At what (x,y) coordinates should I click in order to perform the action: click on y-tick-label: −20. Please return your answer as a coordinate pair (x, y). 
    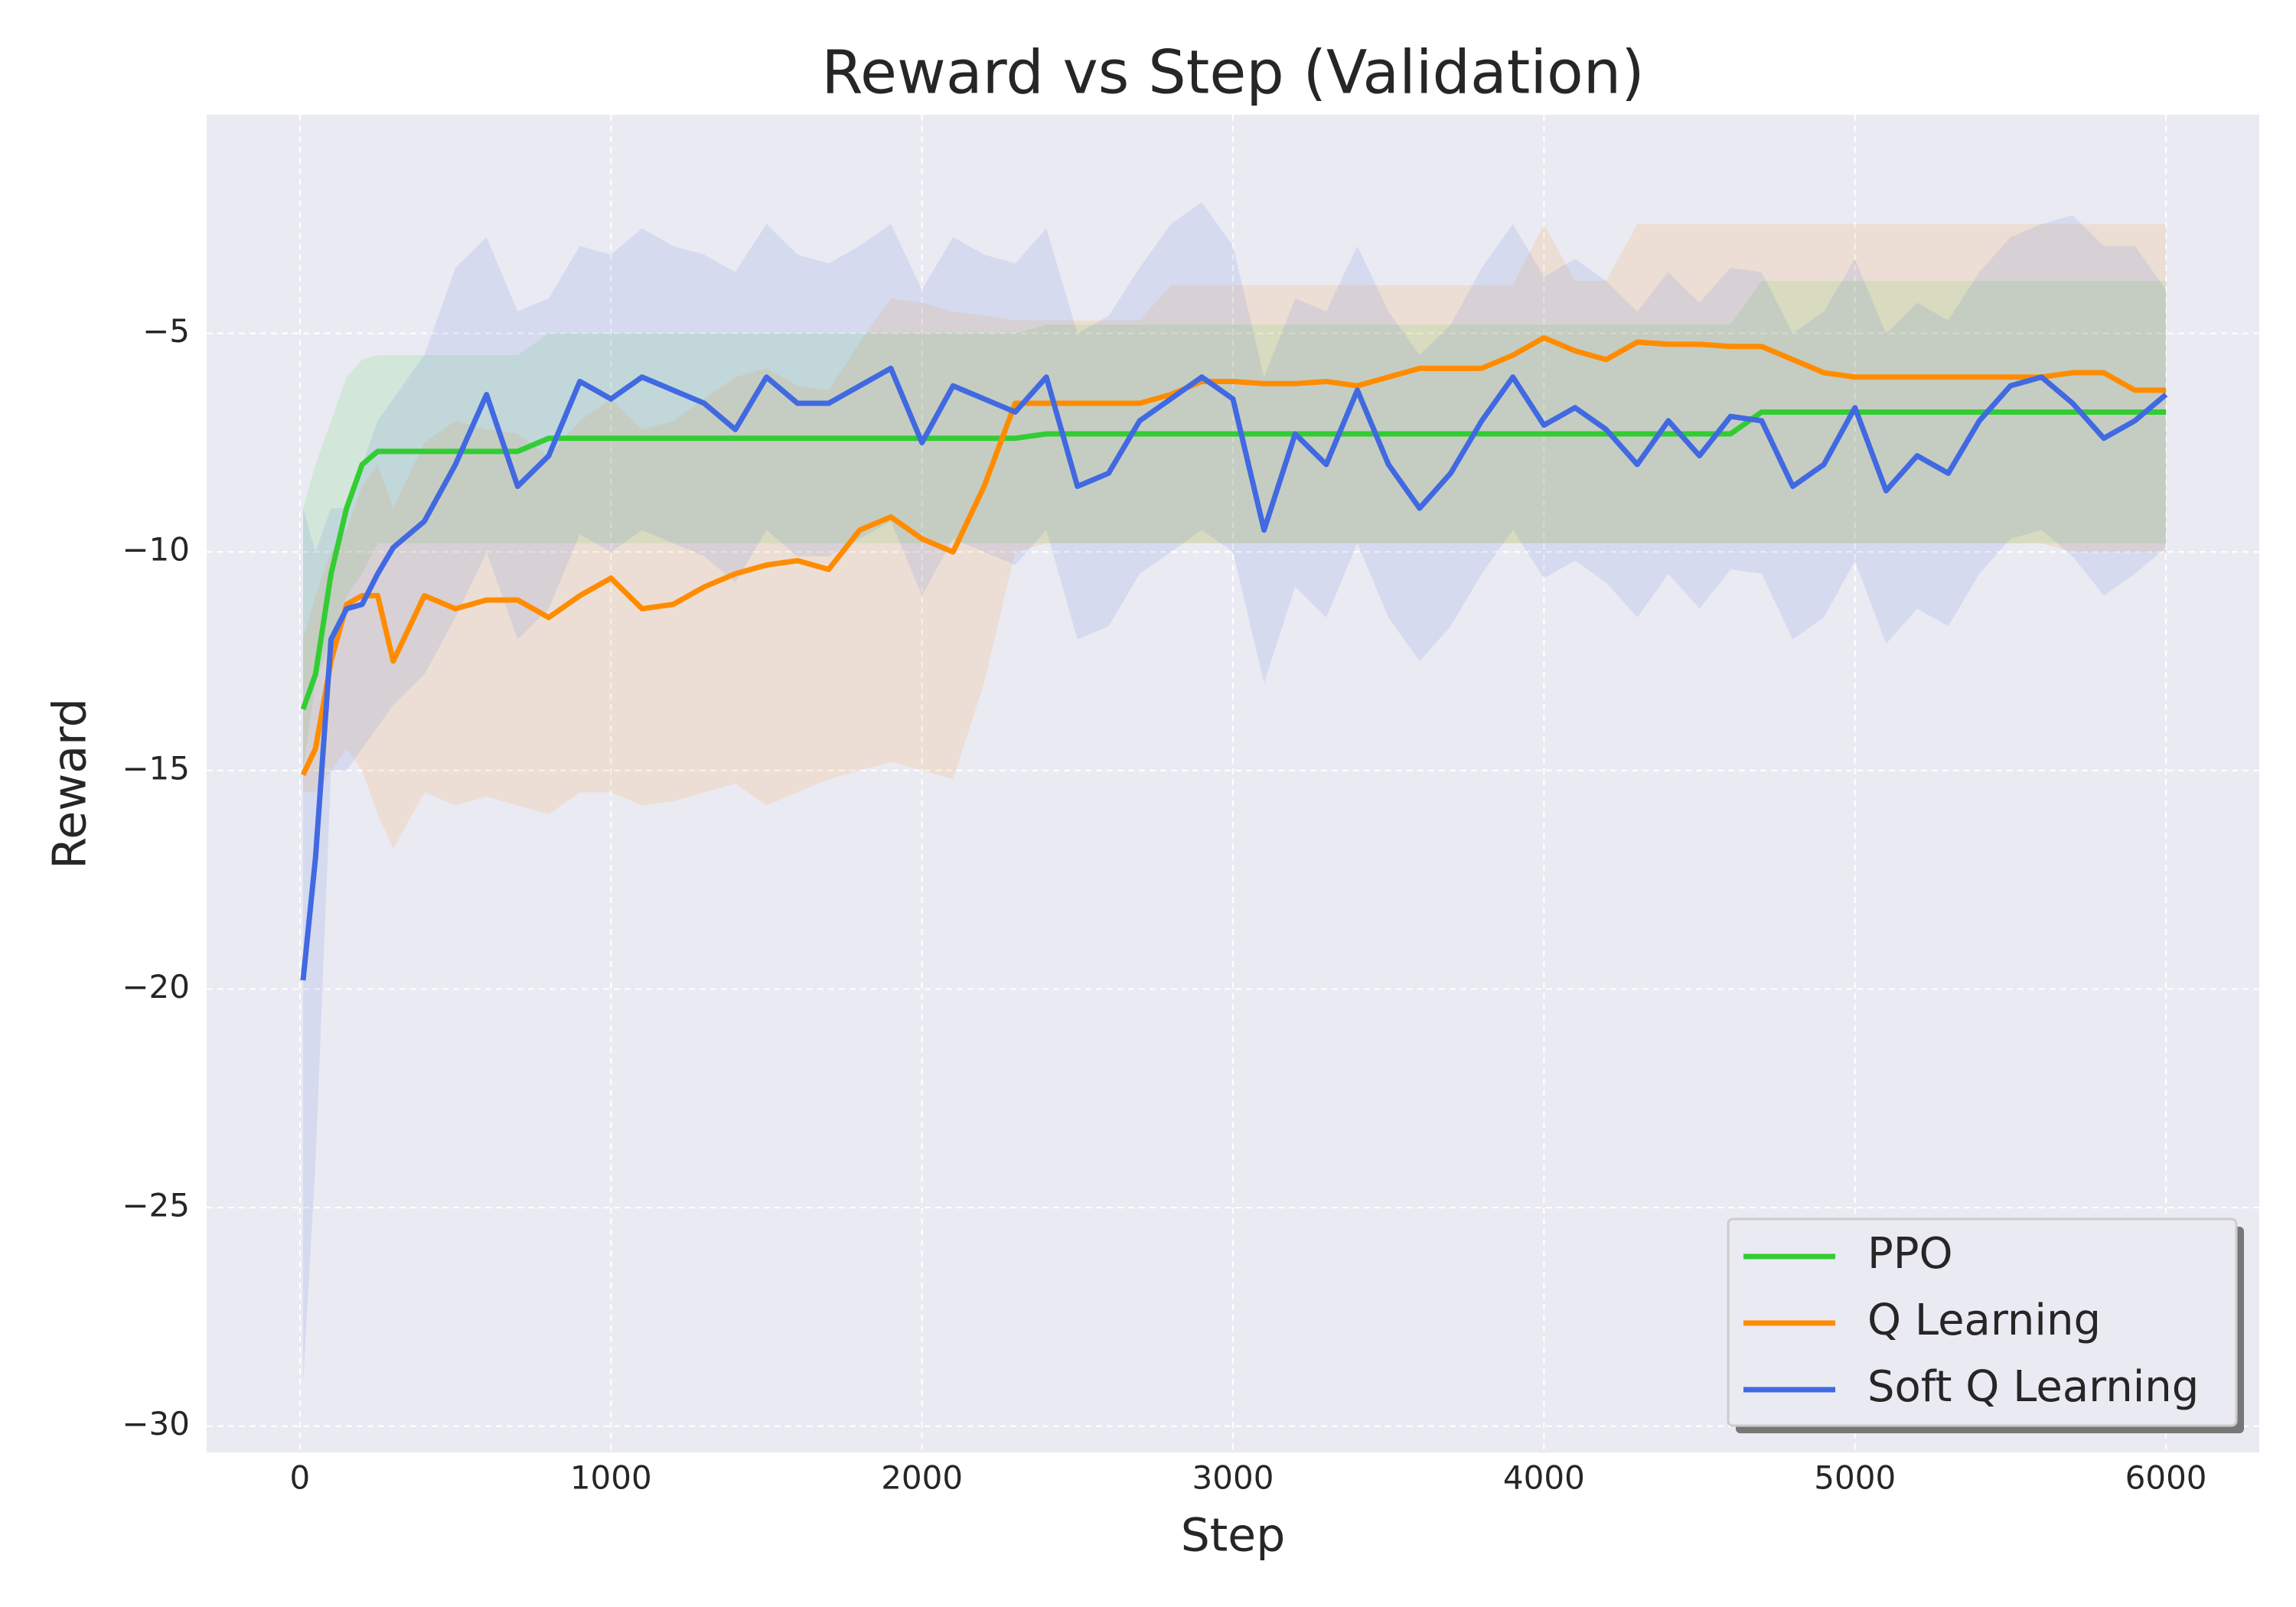
    Looking at the image, I should click on (156, 987).